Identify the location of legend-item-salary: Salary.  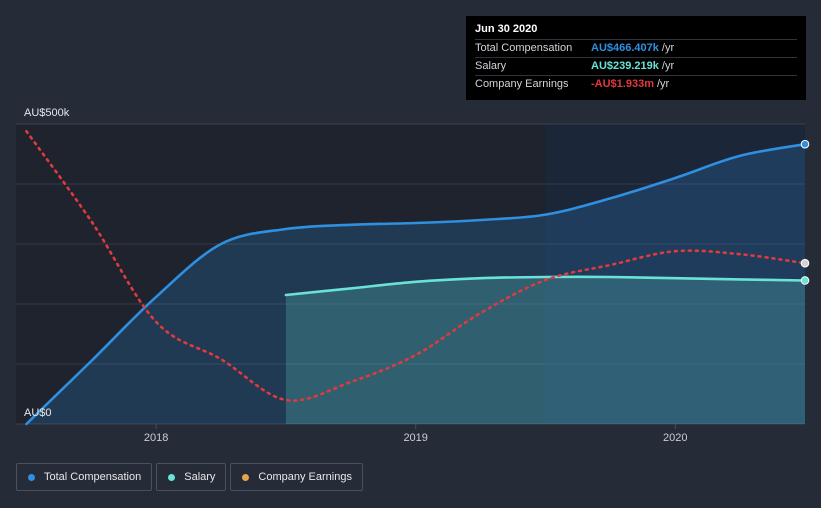
(191, 477).